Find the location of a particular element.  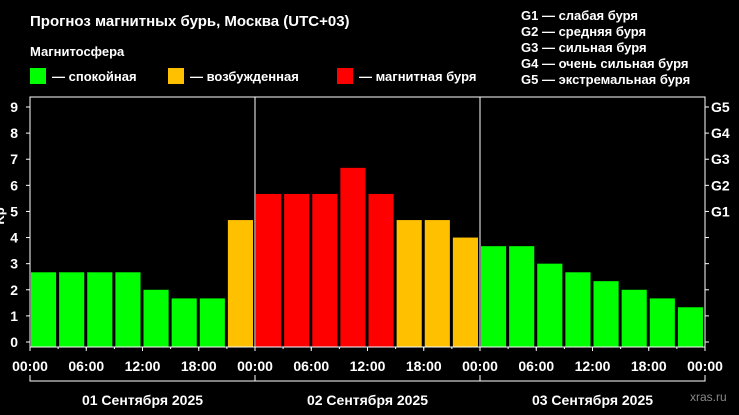

watermark: xras.ru is located at coordinates (708, 397).